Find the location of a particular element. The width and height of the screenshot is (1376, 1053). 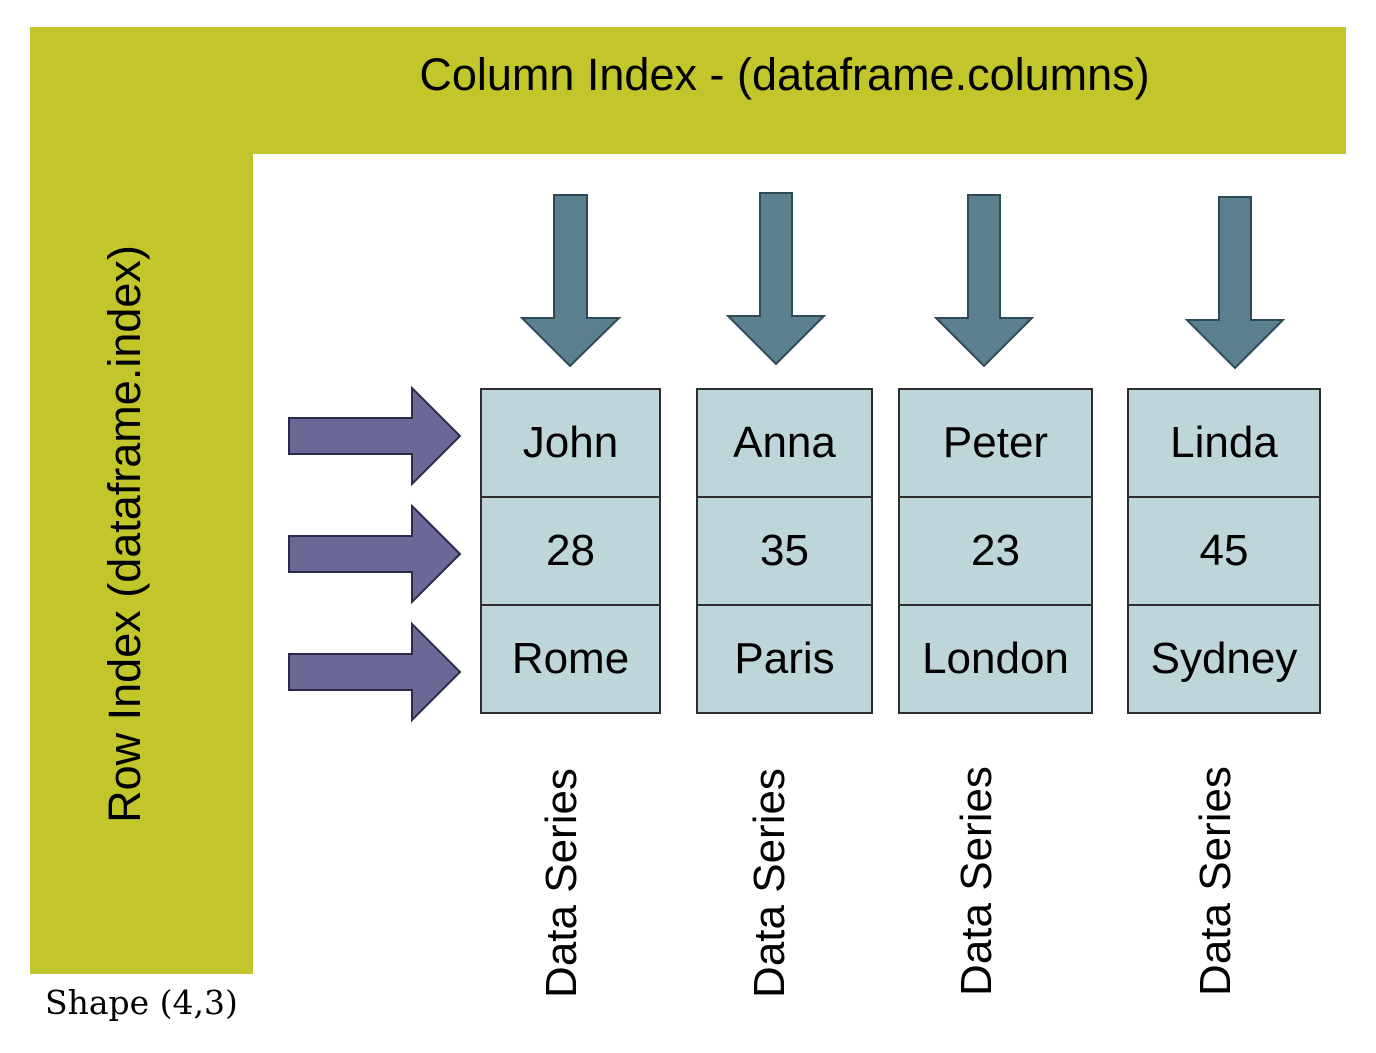

cell-age: 23 is located at coordinates (995, 551).